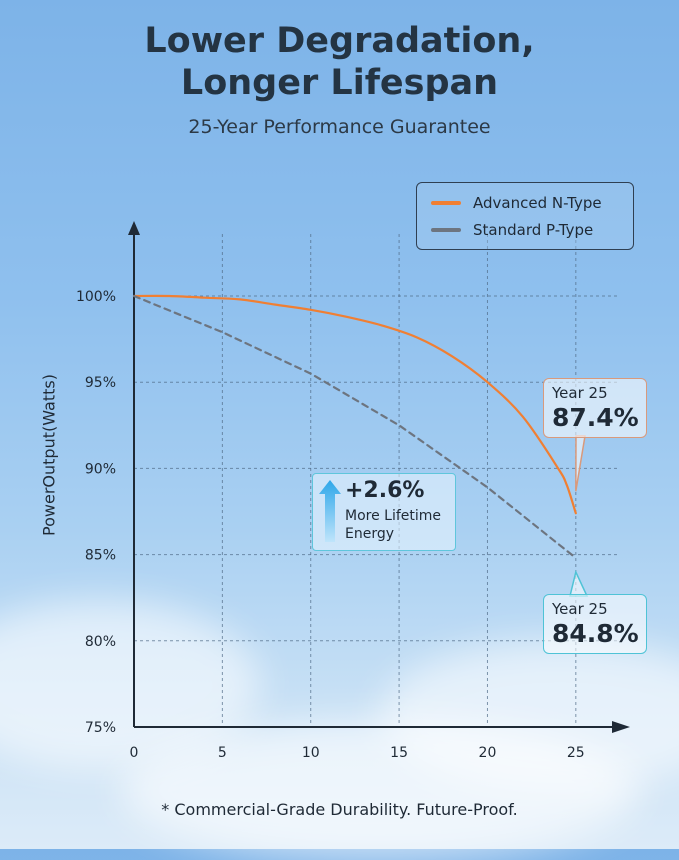 The image size is (679, 860). I want to click on gain-value: +2.6%, so click(385, 490).